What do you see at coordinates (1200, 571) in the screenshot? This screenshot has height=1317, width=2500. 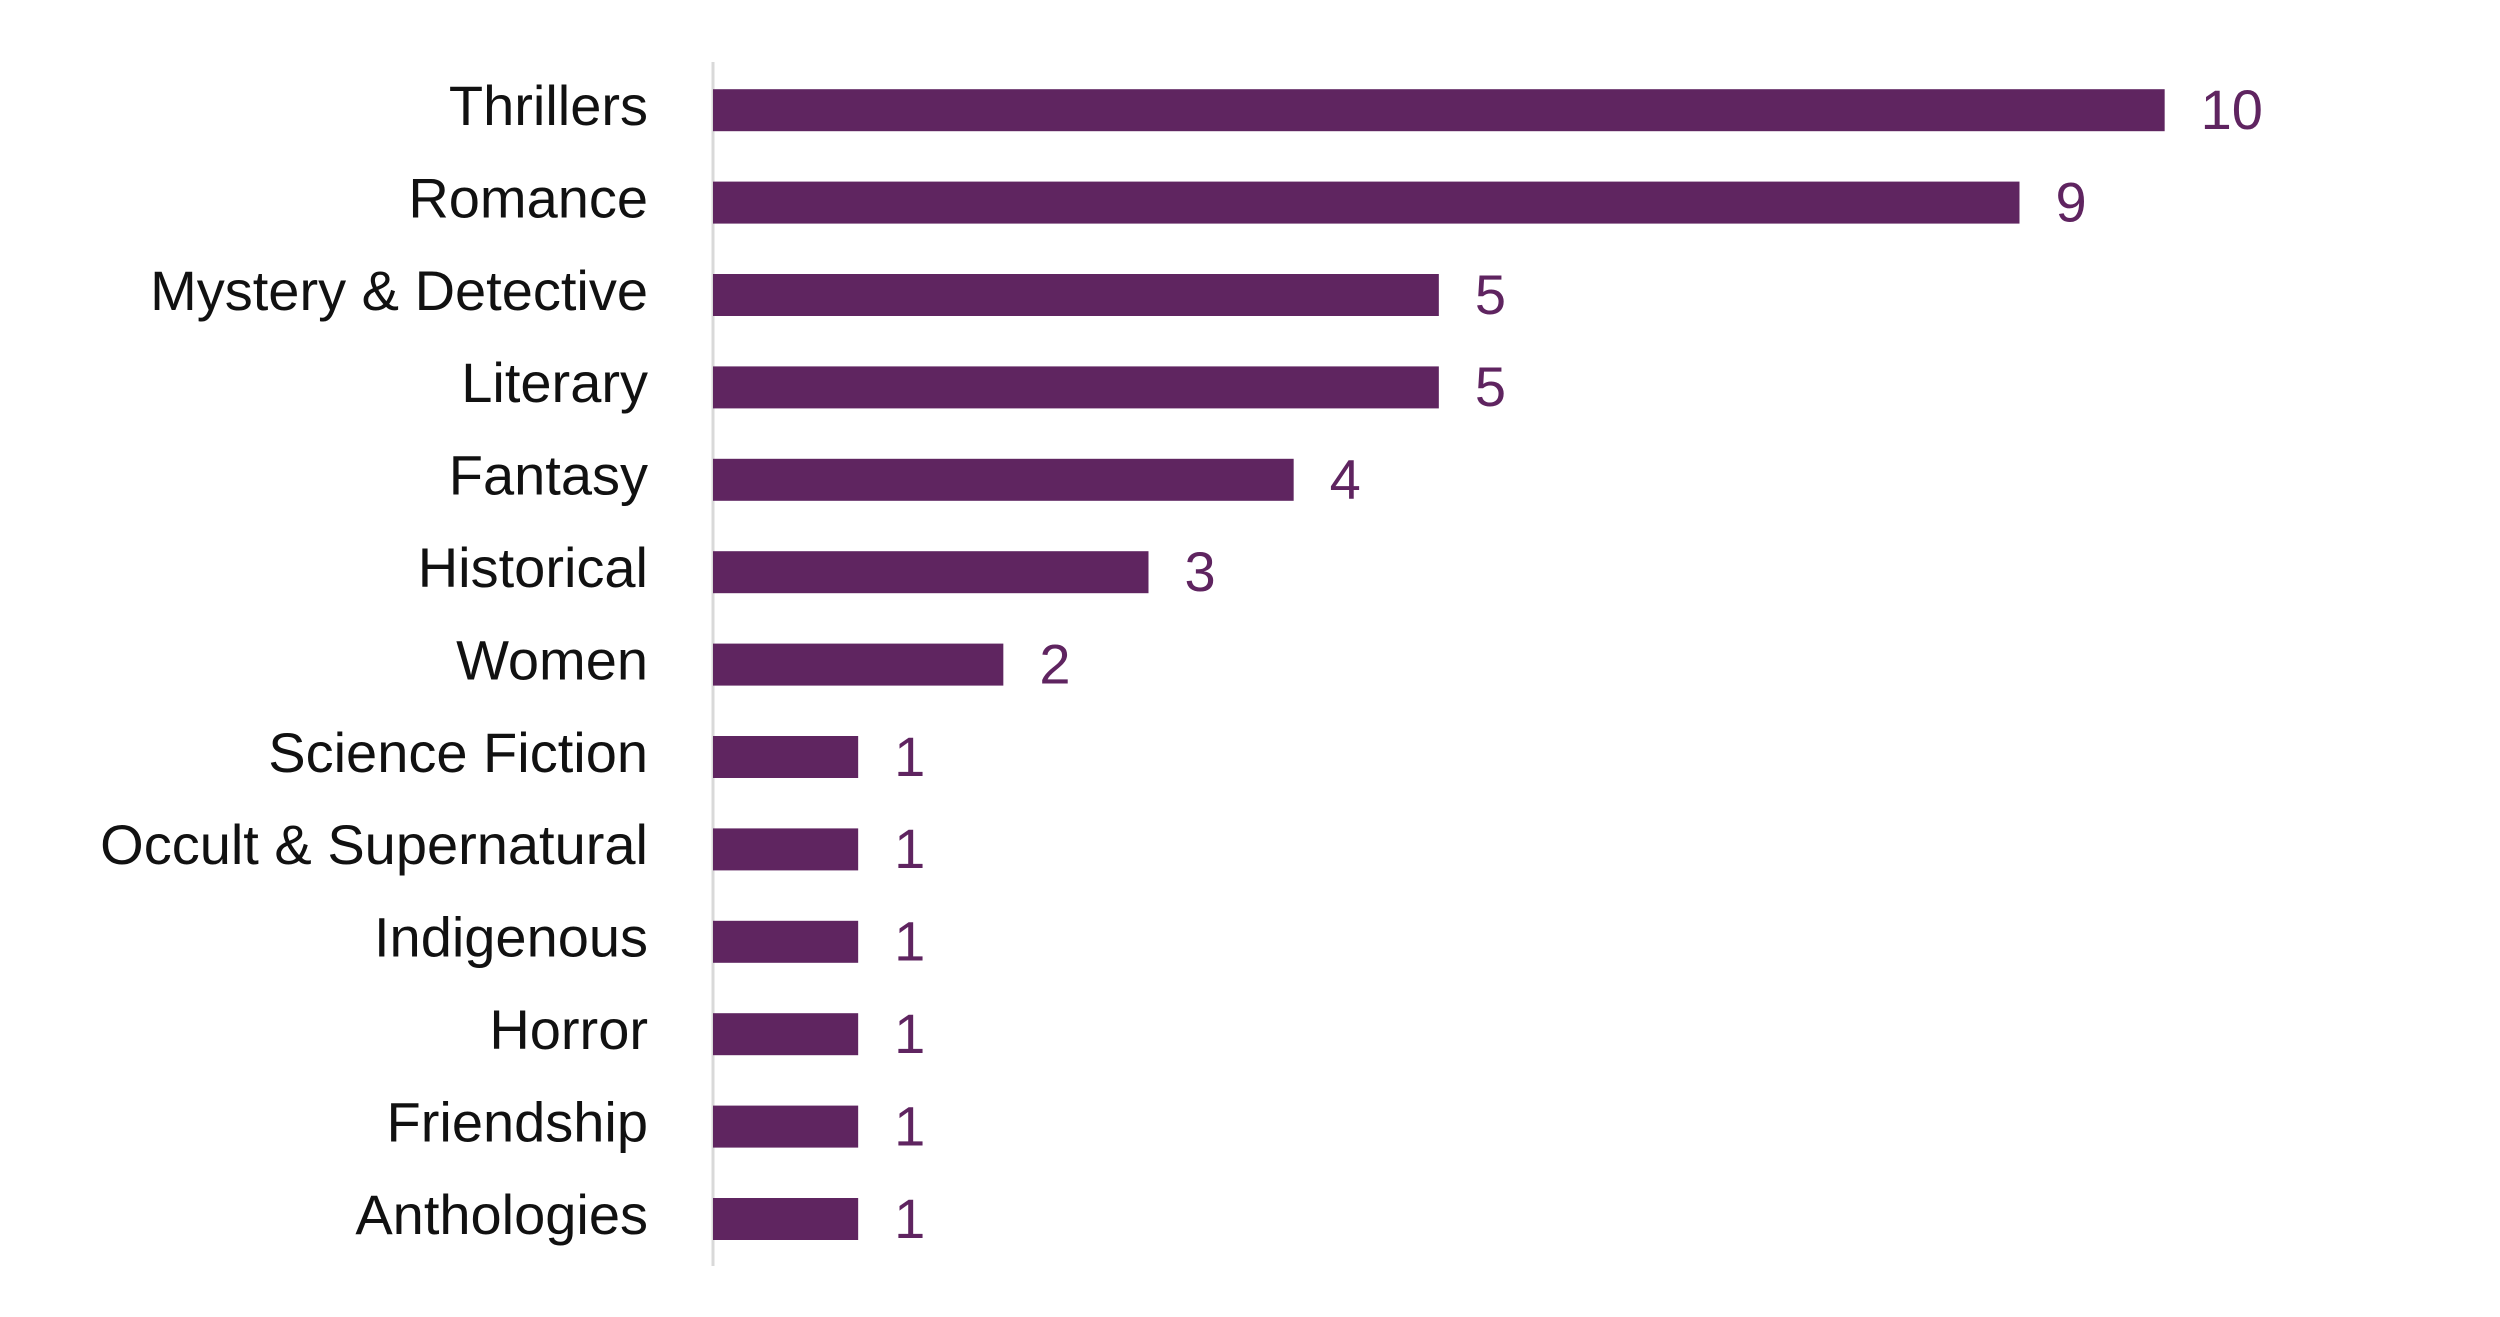 I see `value-label: 3` at bounding box center [1200, 571].